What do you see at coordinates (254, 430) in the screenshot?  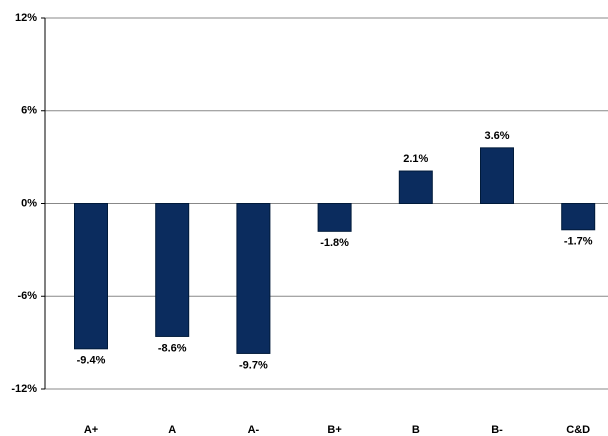 I see `x-tick-label: A-` at bounding box center [254, 430].